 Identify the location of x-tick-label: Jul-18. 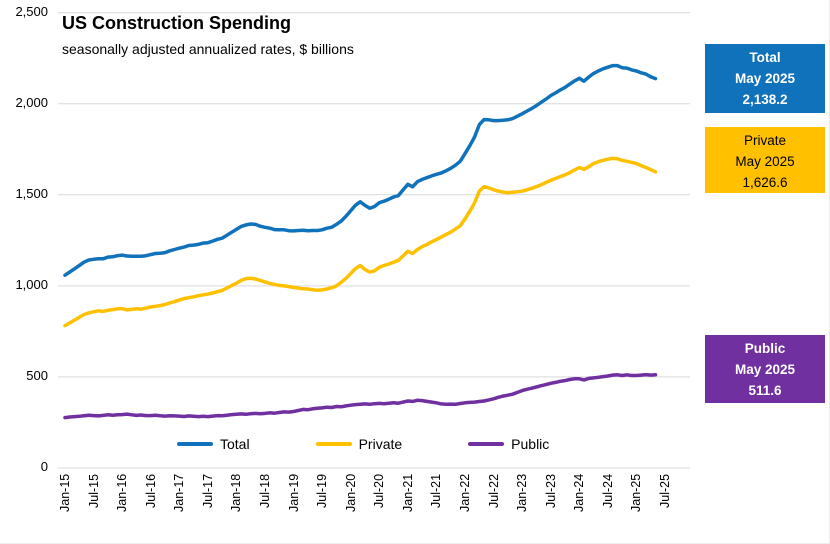
(264, 491).